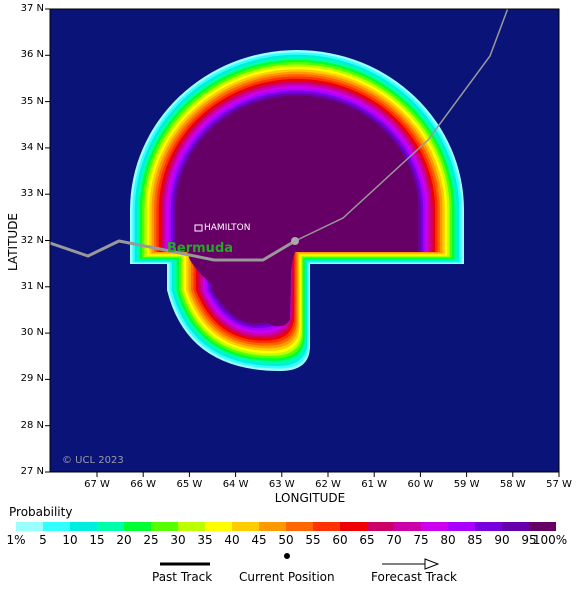 The image size is (580, 592). I want to click on colorbar-label: 80, so click(448, 540).